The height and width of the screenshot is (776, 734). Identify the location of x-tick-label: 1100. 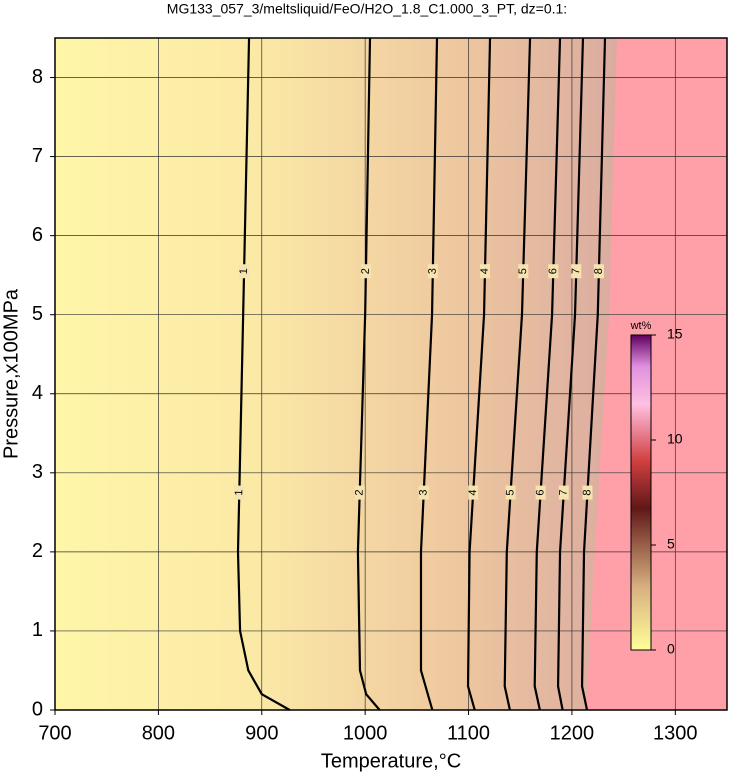
(468, 733).